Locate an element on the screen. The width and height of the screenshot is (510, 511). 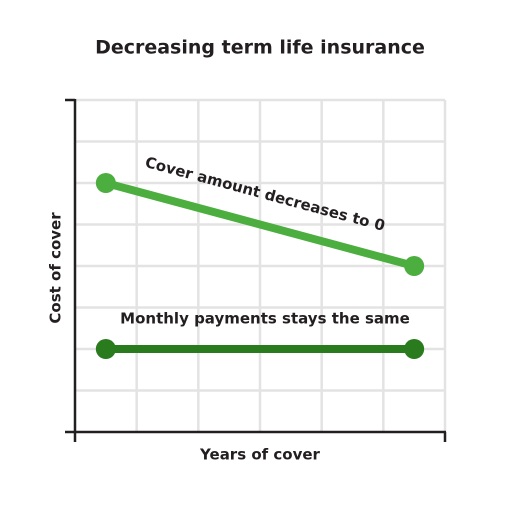
x-axis-label: Years of cover is located at coordinates (260, 455).